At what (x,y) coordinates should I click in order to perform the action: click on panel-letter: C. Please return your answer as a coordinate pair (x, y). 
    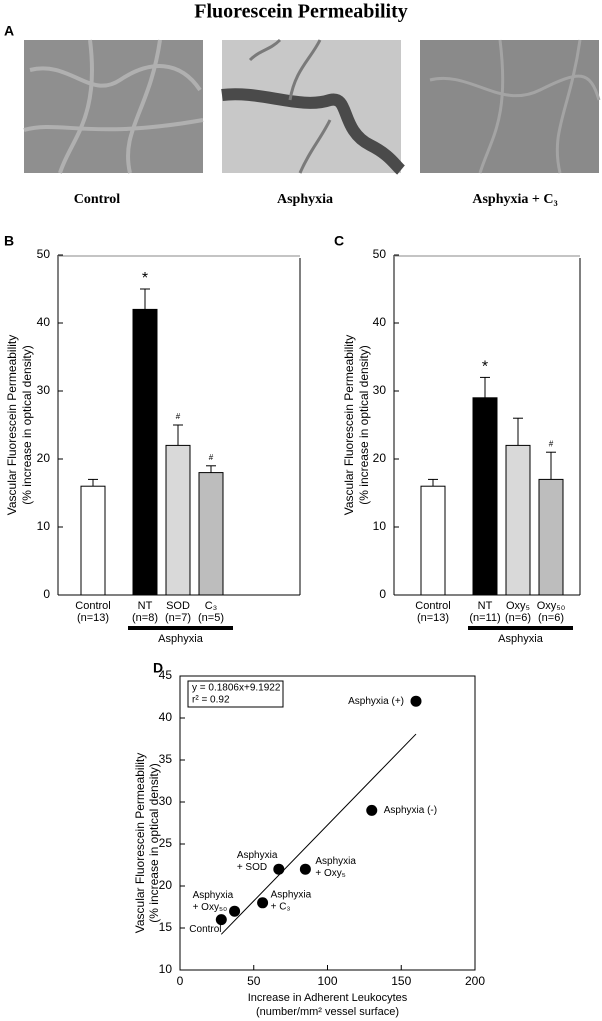
    Looking at the image, I should click on (339, 241).